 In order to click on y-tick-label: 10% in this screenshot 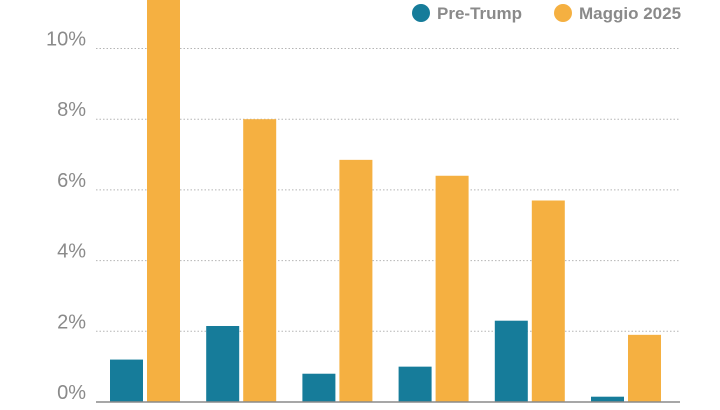, I will do `click(66, 40)`.